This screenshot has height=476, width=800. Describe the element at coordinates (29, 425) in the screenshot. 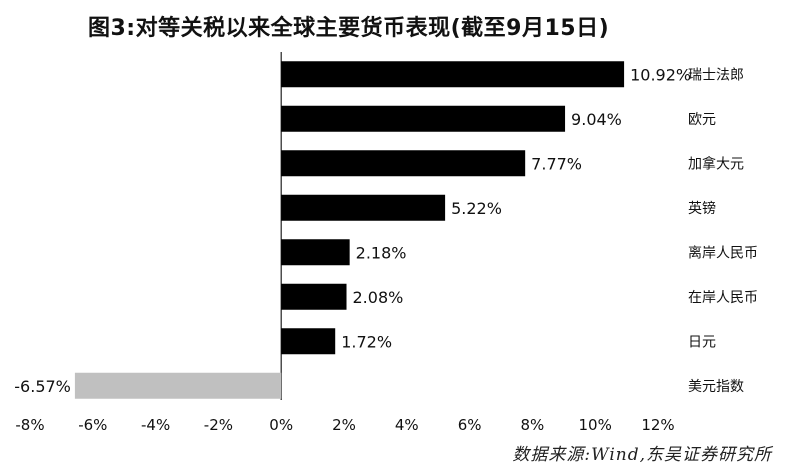

I see `x-tick-label: -8%` at that location.